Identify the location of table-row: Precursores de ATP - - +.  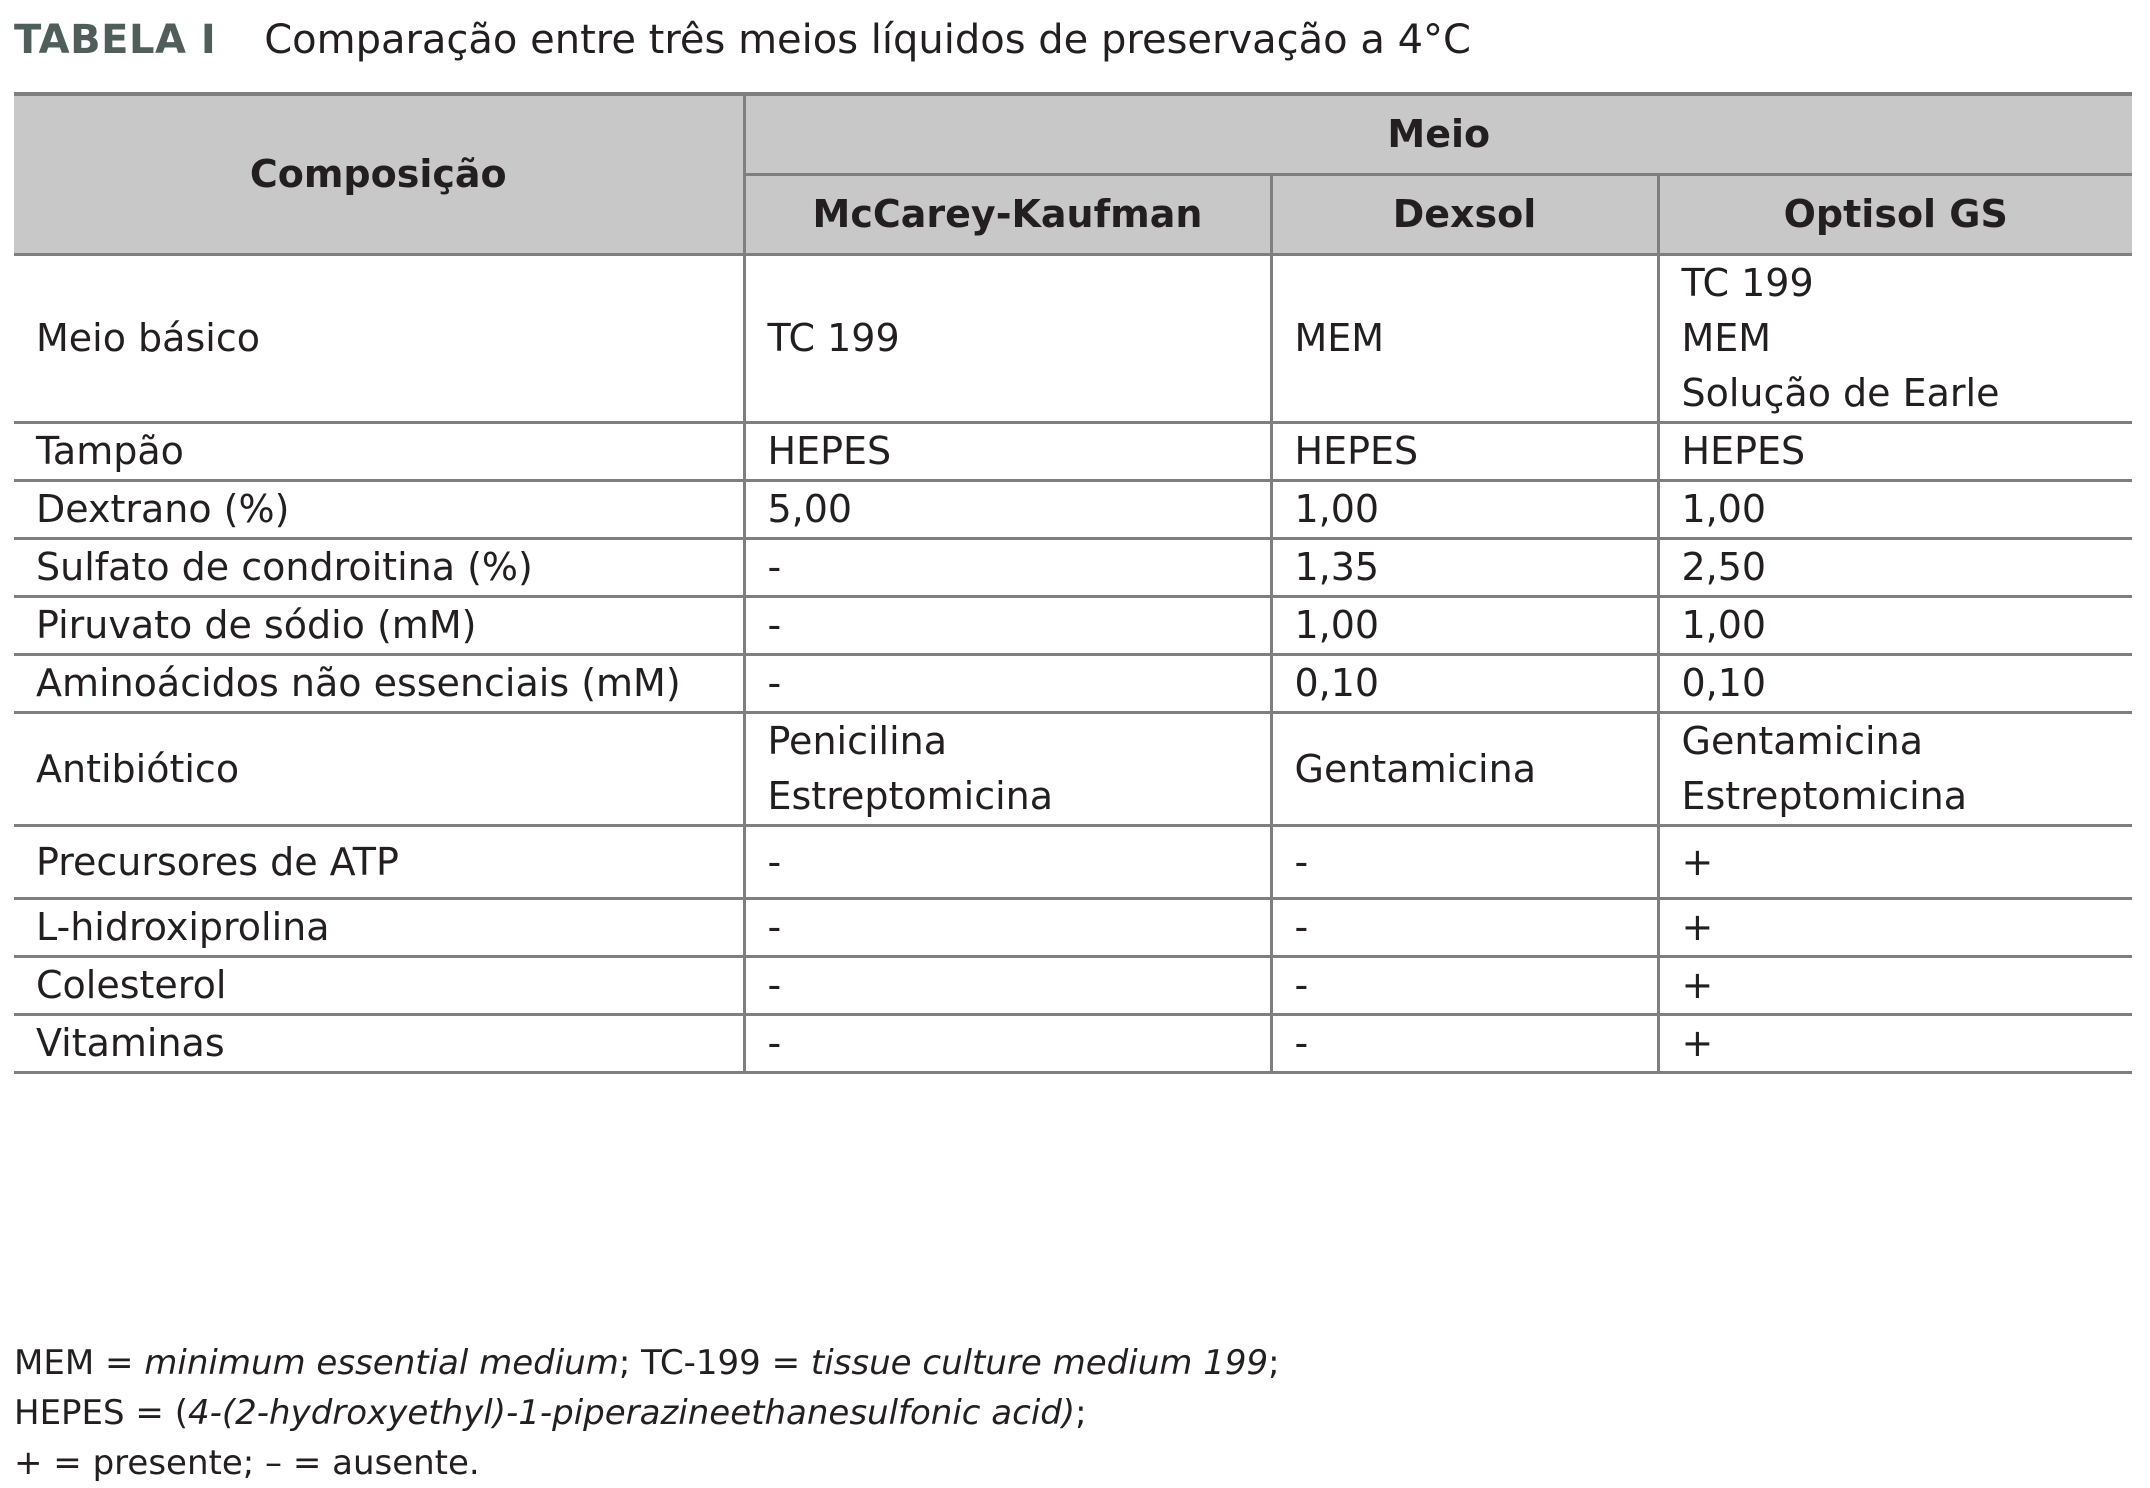
(1073, 862).